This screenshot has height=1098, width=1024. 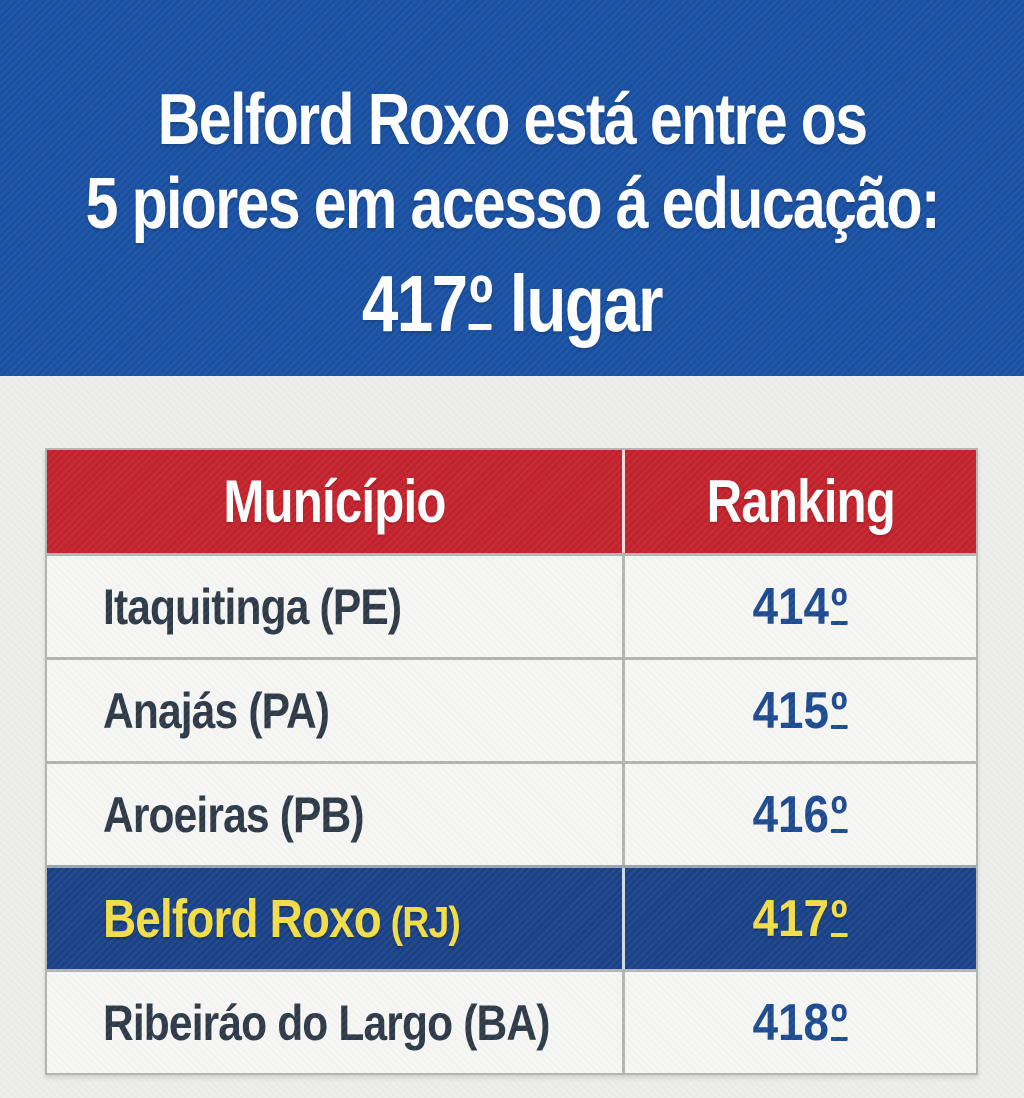 I want to click on rank-number: 414, so click(x=790, y=606).